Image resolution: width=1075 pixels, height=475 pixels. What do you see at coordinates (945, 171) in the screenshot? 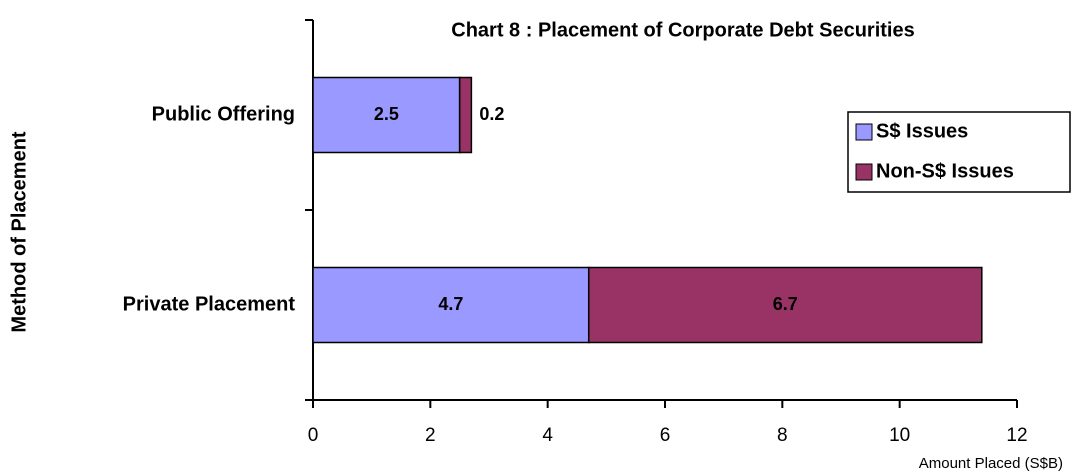
I see `legend-label: Non-S$ Issues` at bounding box center [945, 171].